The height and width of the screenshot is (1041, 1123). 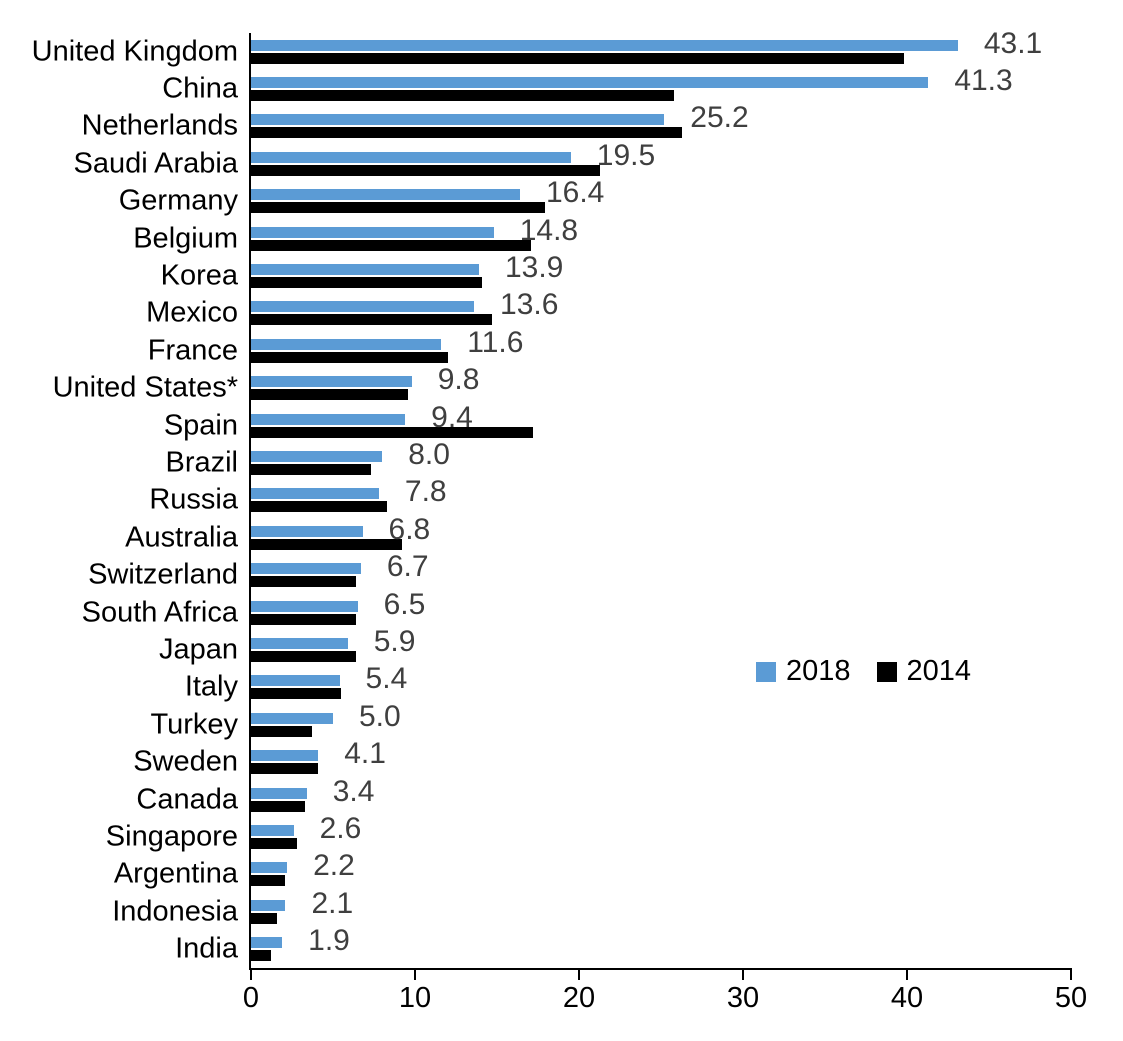 What do you see at coordinates (200, 425) in the screenshot?
I see `category-label: Spain` at bounding box center [200, 425].